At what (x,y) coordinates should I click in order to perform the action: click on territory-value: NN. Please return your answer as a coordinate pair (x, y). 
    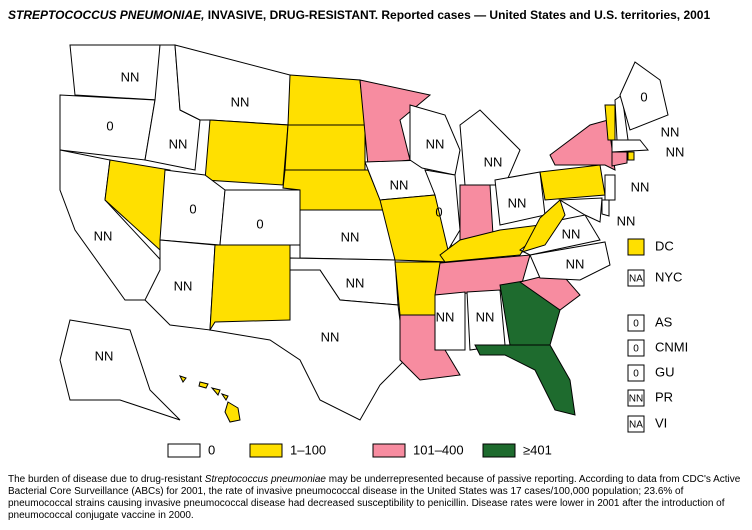
    Looking at the image, I should click on (636, 399).